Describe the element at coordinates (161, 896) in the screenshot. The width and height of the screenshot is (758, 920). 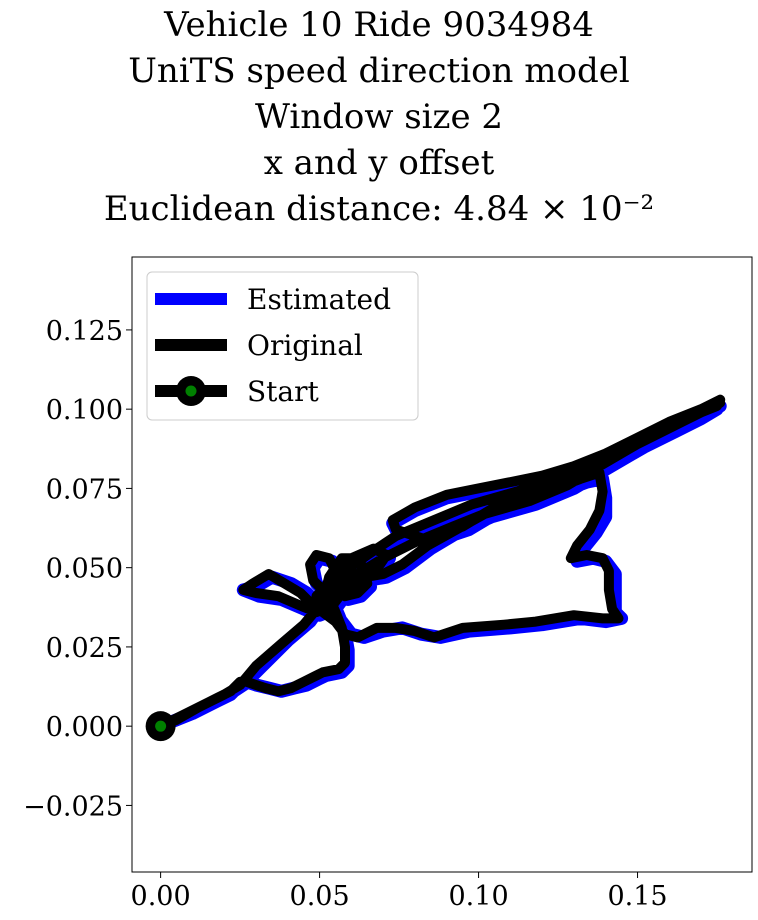
I see `x-tick-label: 0.00` at that location.